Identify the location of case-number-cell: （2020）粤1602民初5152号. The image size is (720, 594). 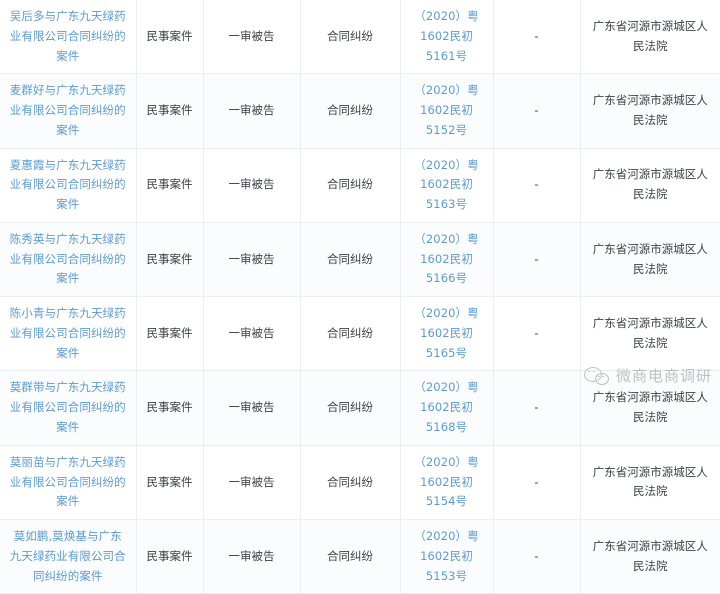
(447, 111).